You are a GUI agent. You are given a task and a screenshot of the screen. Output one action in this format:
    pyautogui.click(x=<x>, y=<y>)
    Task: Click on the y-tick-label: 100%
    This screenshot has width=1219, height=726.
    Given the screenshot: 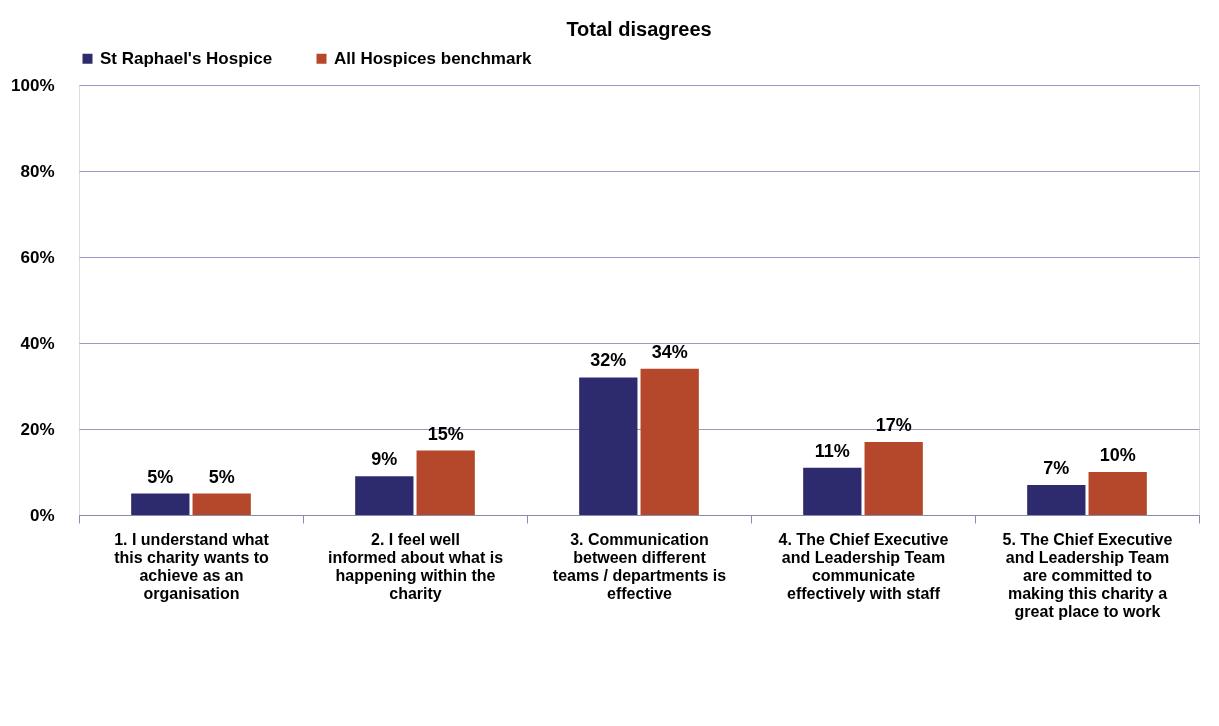 What is the action you would take?
    pyautogui.click(x=33, y=85)
    